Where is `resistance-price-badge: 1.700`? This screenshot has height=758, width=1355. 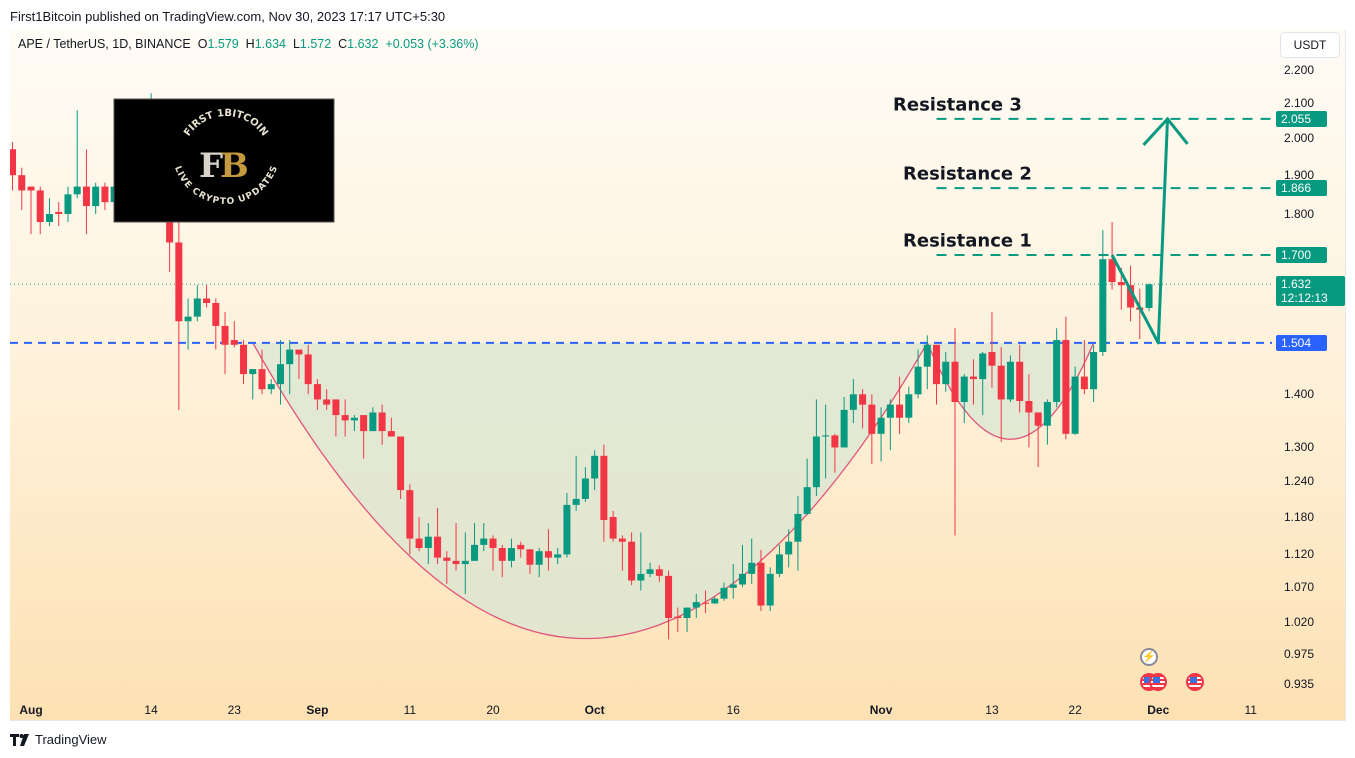
resistance-price-badge: 1.700 is located at coordinates (1301, 254).